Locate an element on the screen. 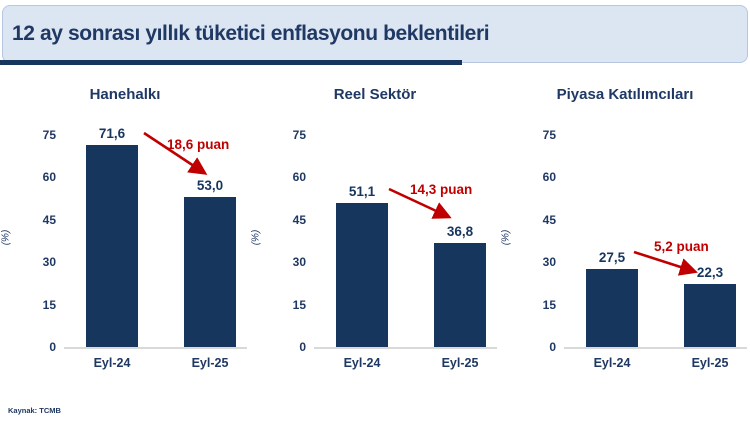 Image resolution: width=750 pixels, height=421 pixels. bar-value-label: 71,6 is located at coordinates (112, 133).